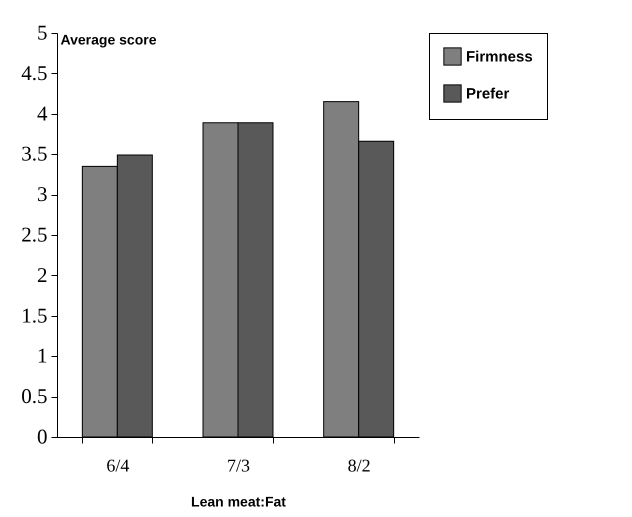  What do you see at coordinates (488, 94) in the screenshot?
I see `legend-label: Prefer` at bounding box center [488, 94].